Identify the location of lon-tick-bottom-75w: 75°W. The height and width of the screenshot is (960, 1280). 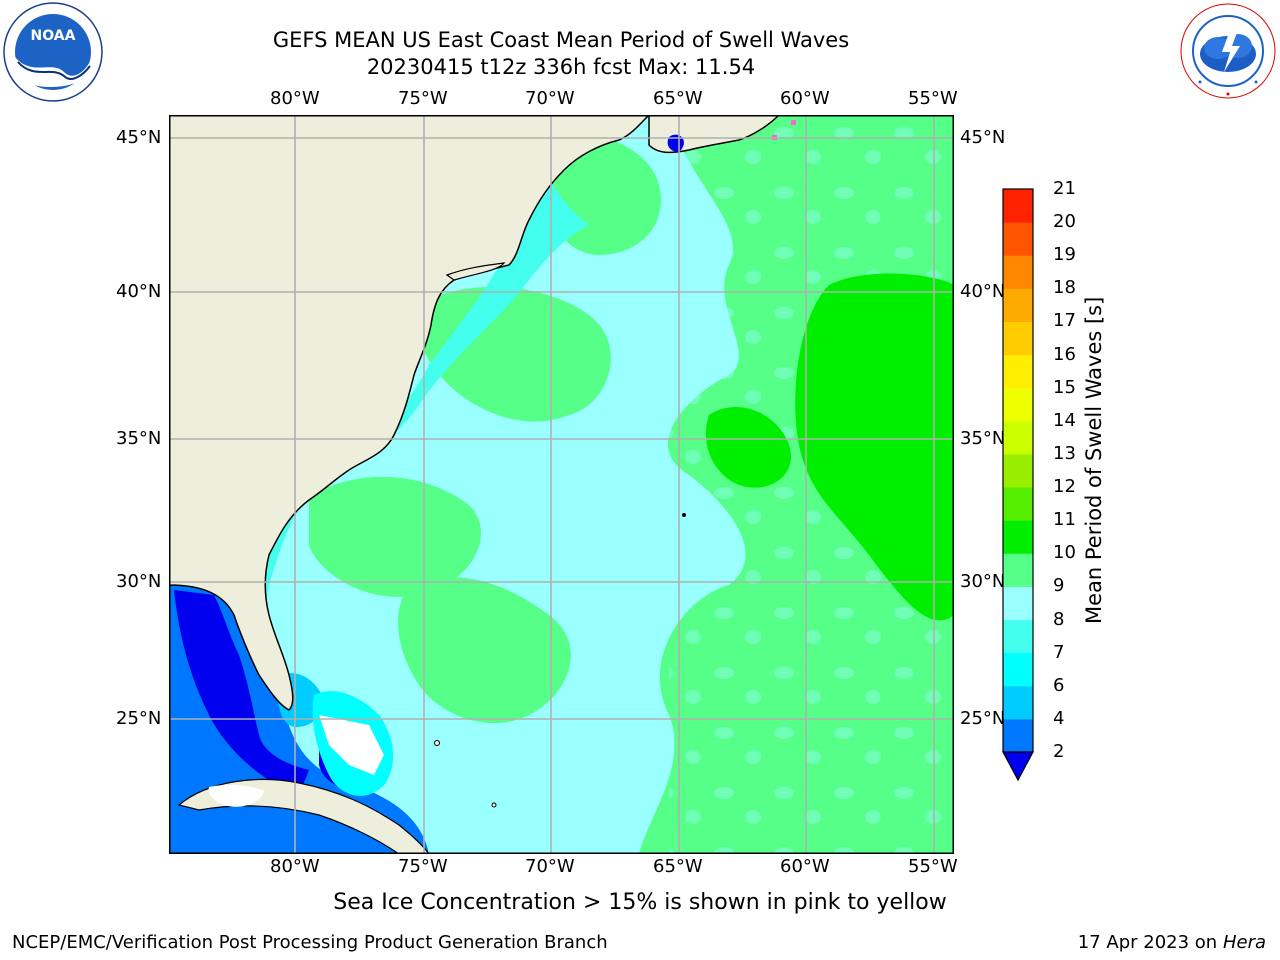
(423, 866).